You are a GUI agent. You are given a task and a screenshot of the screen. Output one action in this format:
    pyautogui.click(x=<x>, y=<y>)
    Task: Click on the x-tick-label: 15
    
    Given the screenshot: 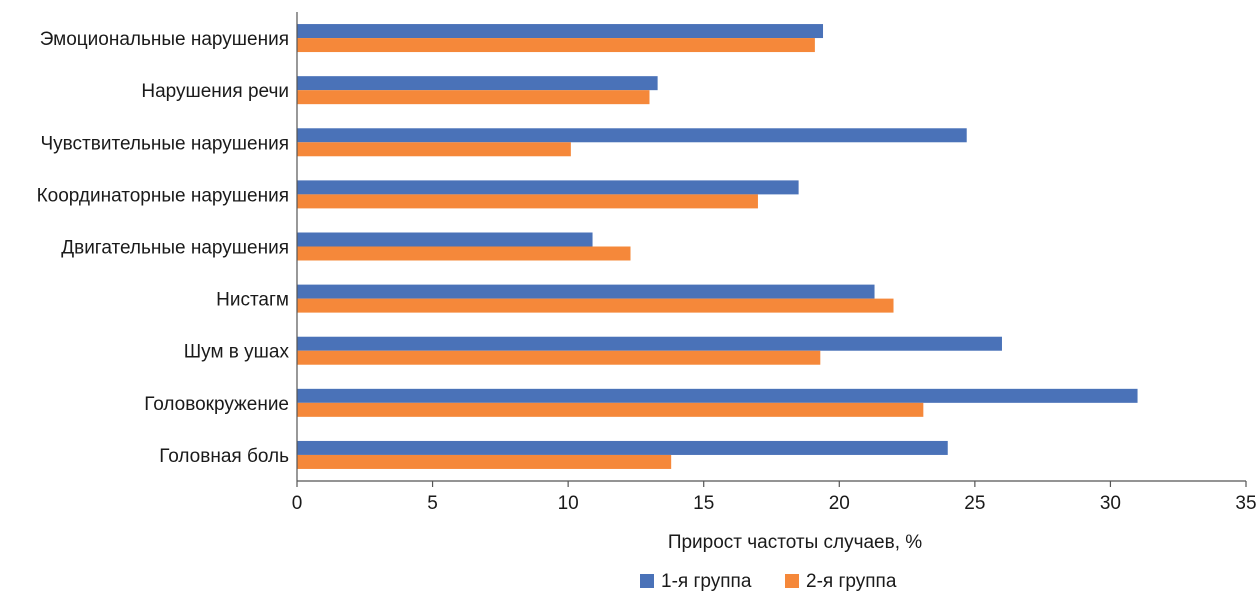 What is the action you would take?
    pyautogui.click(x=703, y=503)
    